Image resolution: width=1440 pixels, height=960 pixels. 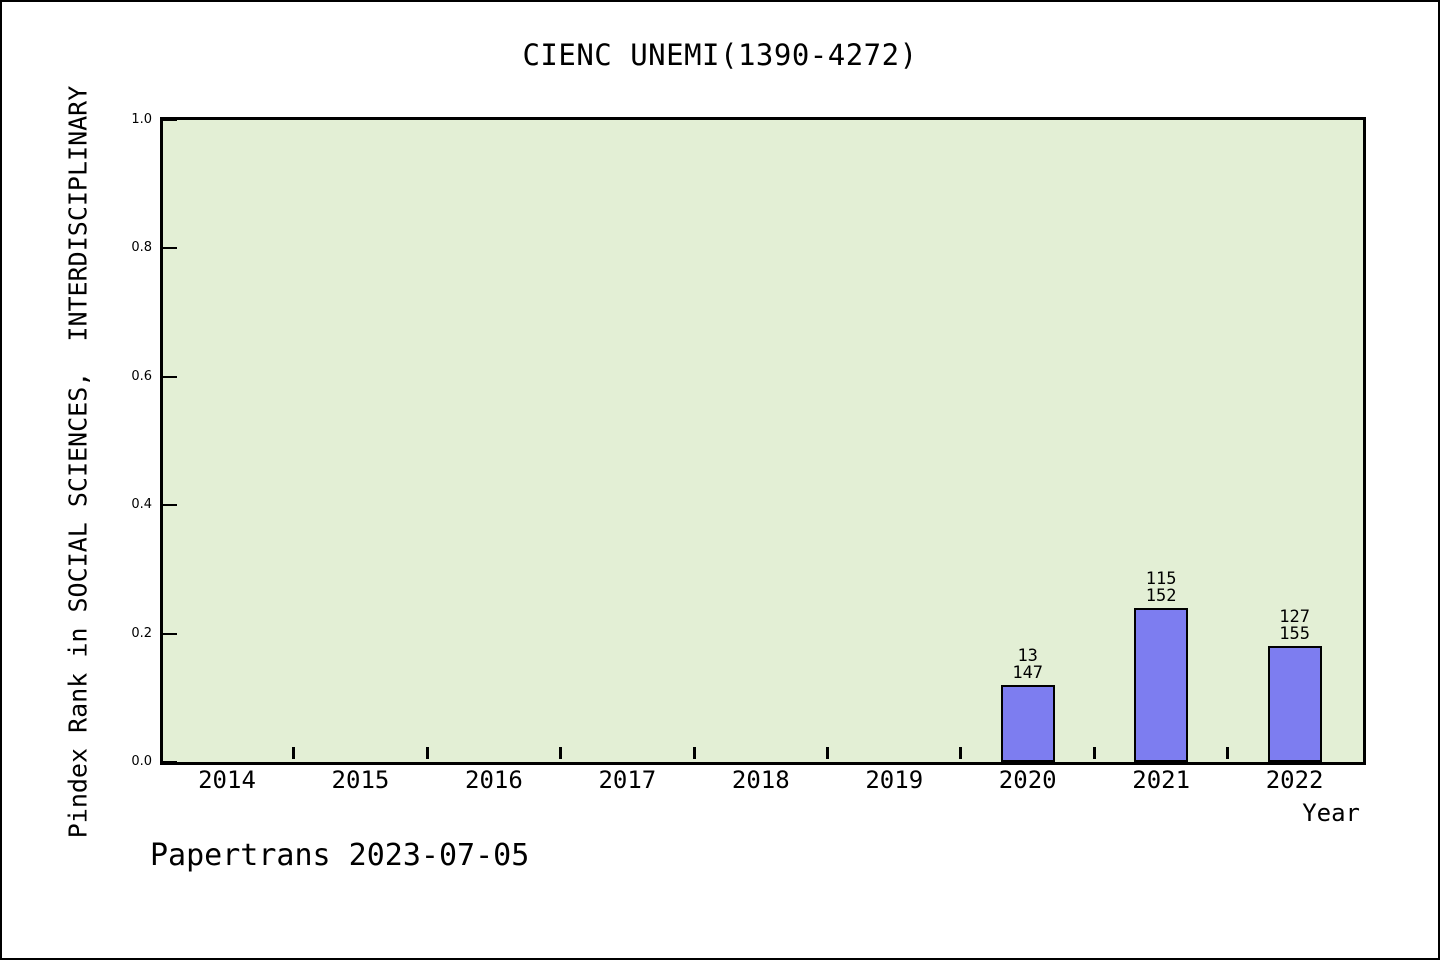 I want to click on y-tick-label: 0.2, so click(x=141, y=633).